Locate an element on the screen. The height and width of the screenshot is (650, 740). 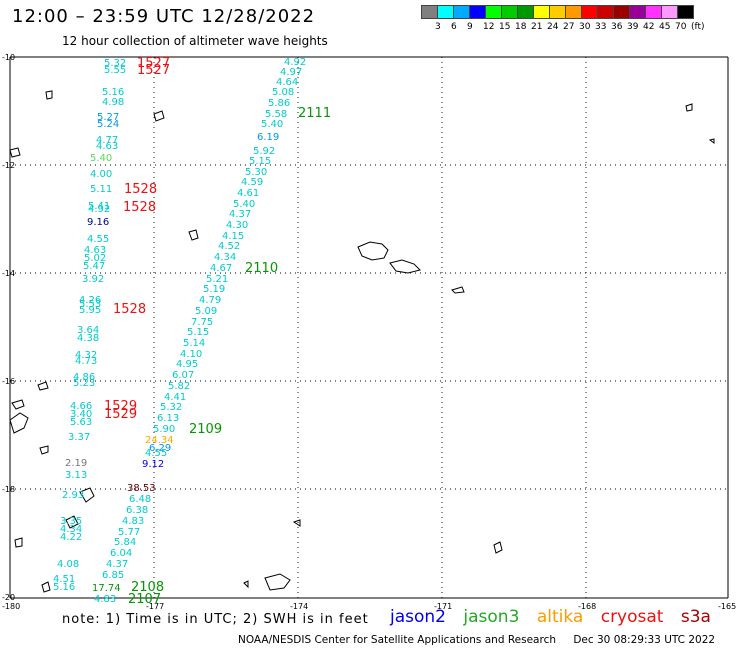
swh-value: 6.19 is located at coordinates (268, 137).